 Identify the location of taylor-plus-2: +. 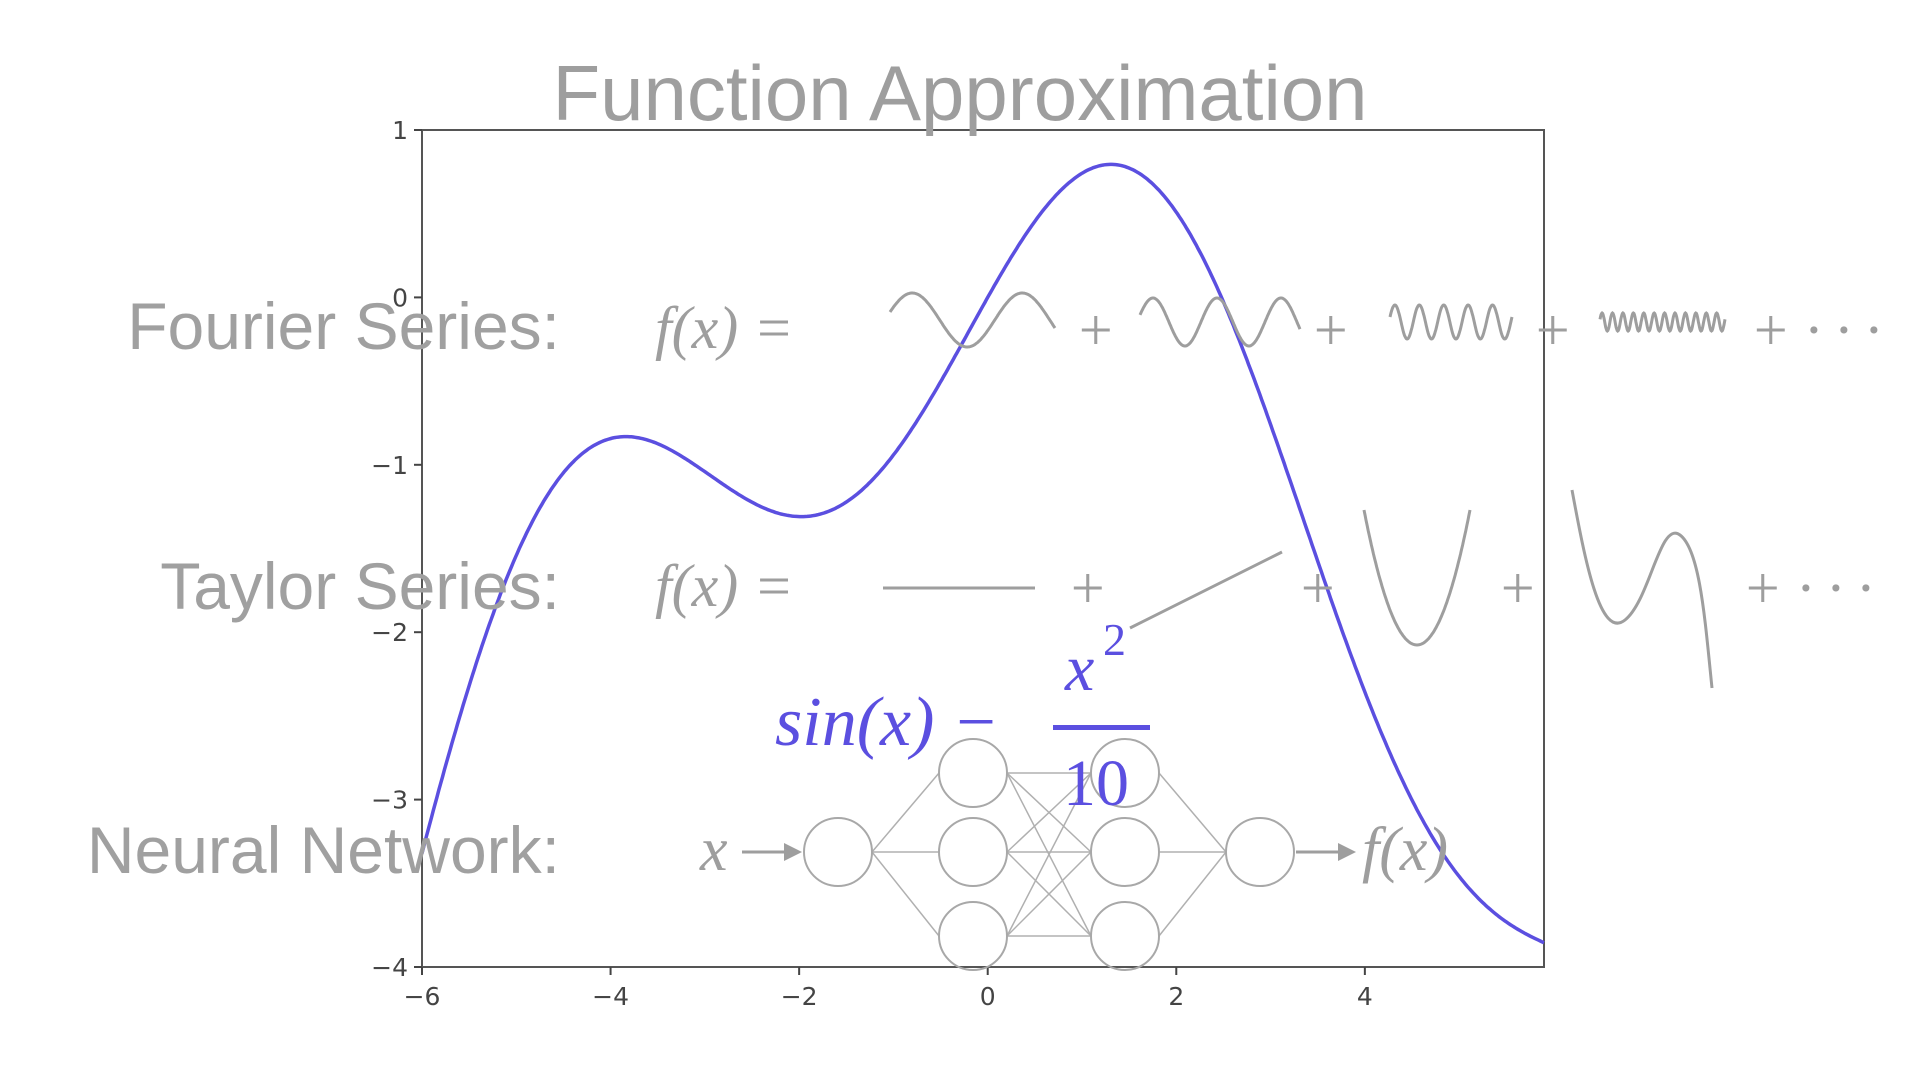
(1317, 588).